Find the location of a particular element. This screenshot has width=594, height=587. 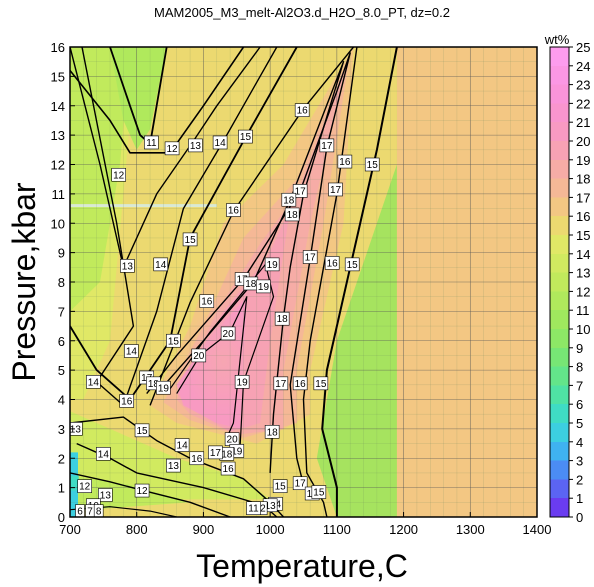

colorbar-tick-label: 3 is located at coordinates (579, 461).